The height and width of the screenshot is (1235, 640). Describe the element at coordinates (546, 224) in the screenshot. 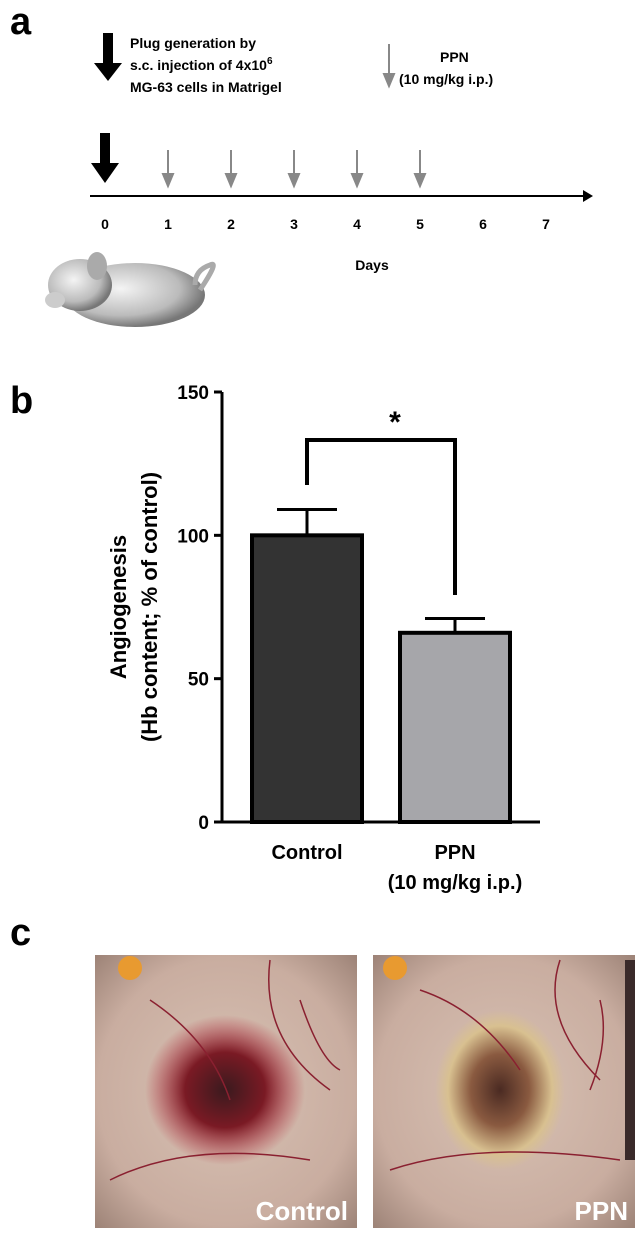

I see `day-label: 7` at that location.